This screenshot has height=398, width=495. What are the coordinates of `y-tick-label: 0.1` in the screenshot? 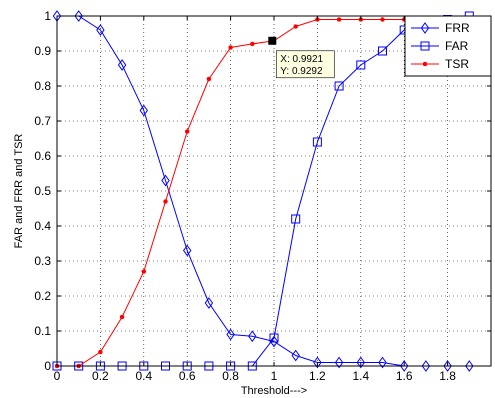 It's located at (42, 331).